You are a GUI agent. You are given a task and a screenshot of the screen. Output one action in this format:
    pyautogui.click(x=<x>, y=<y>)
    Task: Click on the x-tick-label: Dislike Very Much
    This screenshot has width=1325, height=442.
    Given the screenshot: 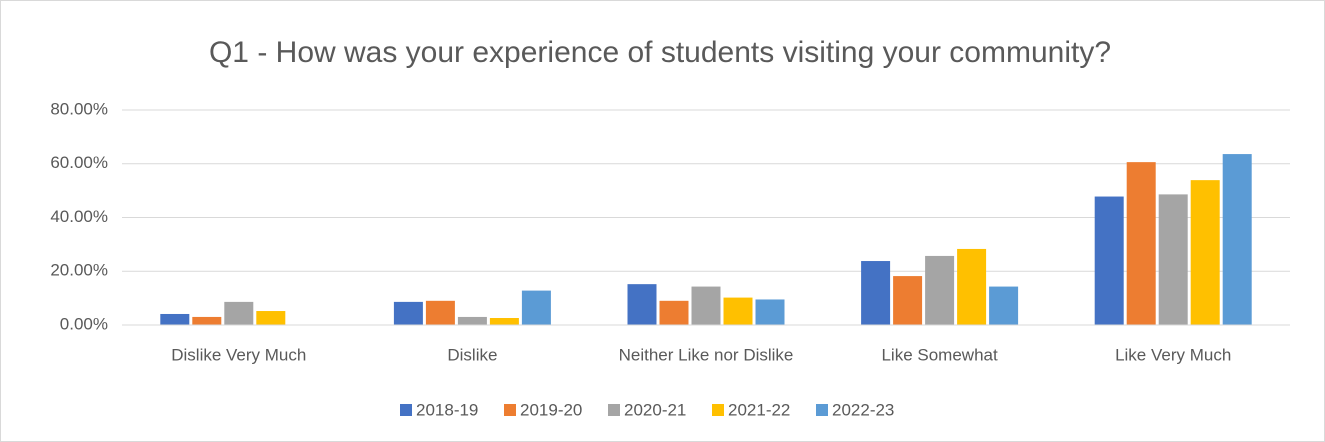 What is the action you would take?
    pyautogui.click(x=238, y=354)
    